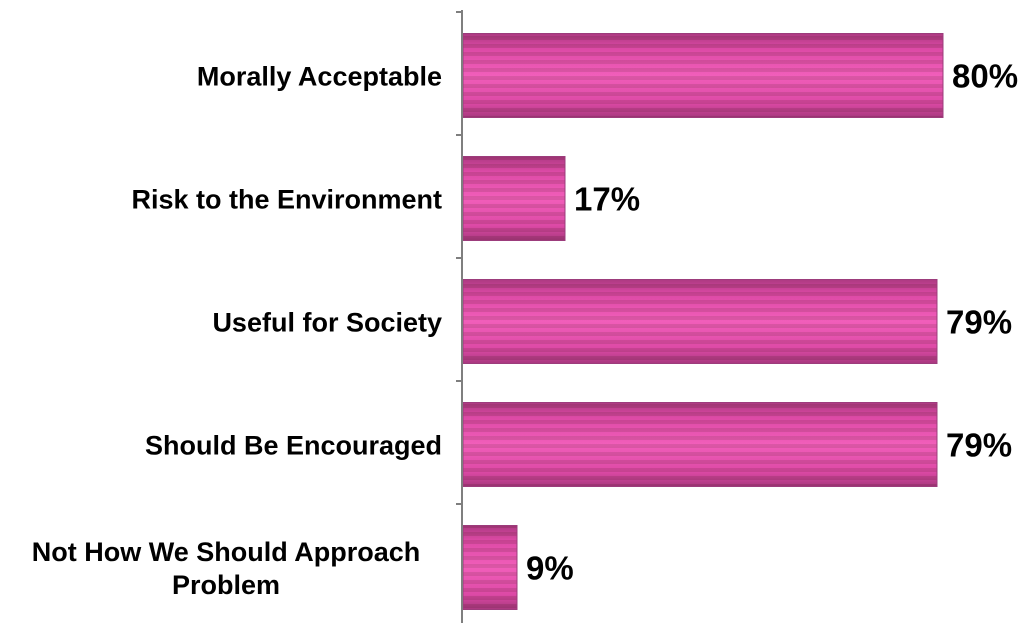  What do you see at coordinates (607, 199) in the screenshot?
I see `value-label: 17%` at bounding box center [607, 199].